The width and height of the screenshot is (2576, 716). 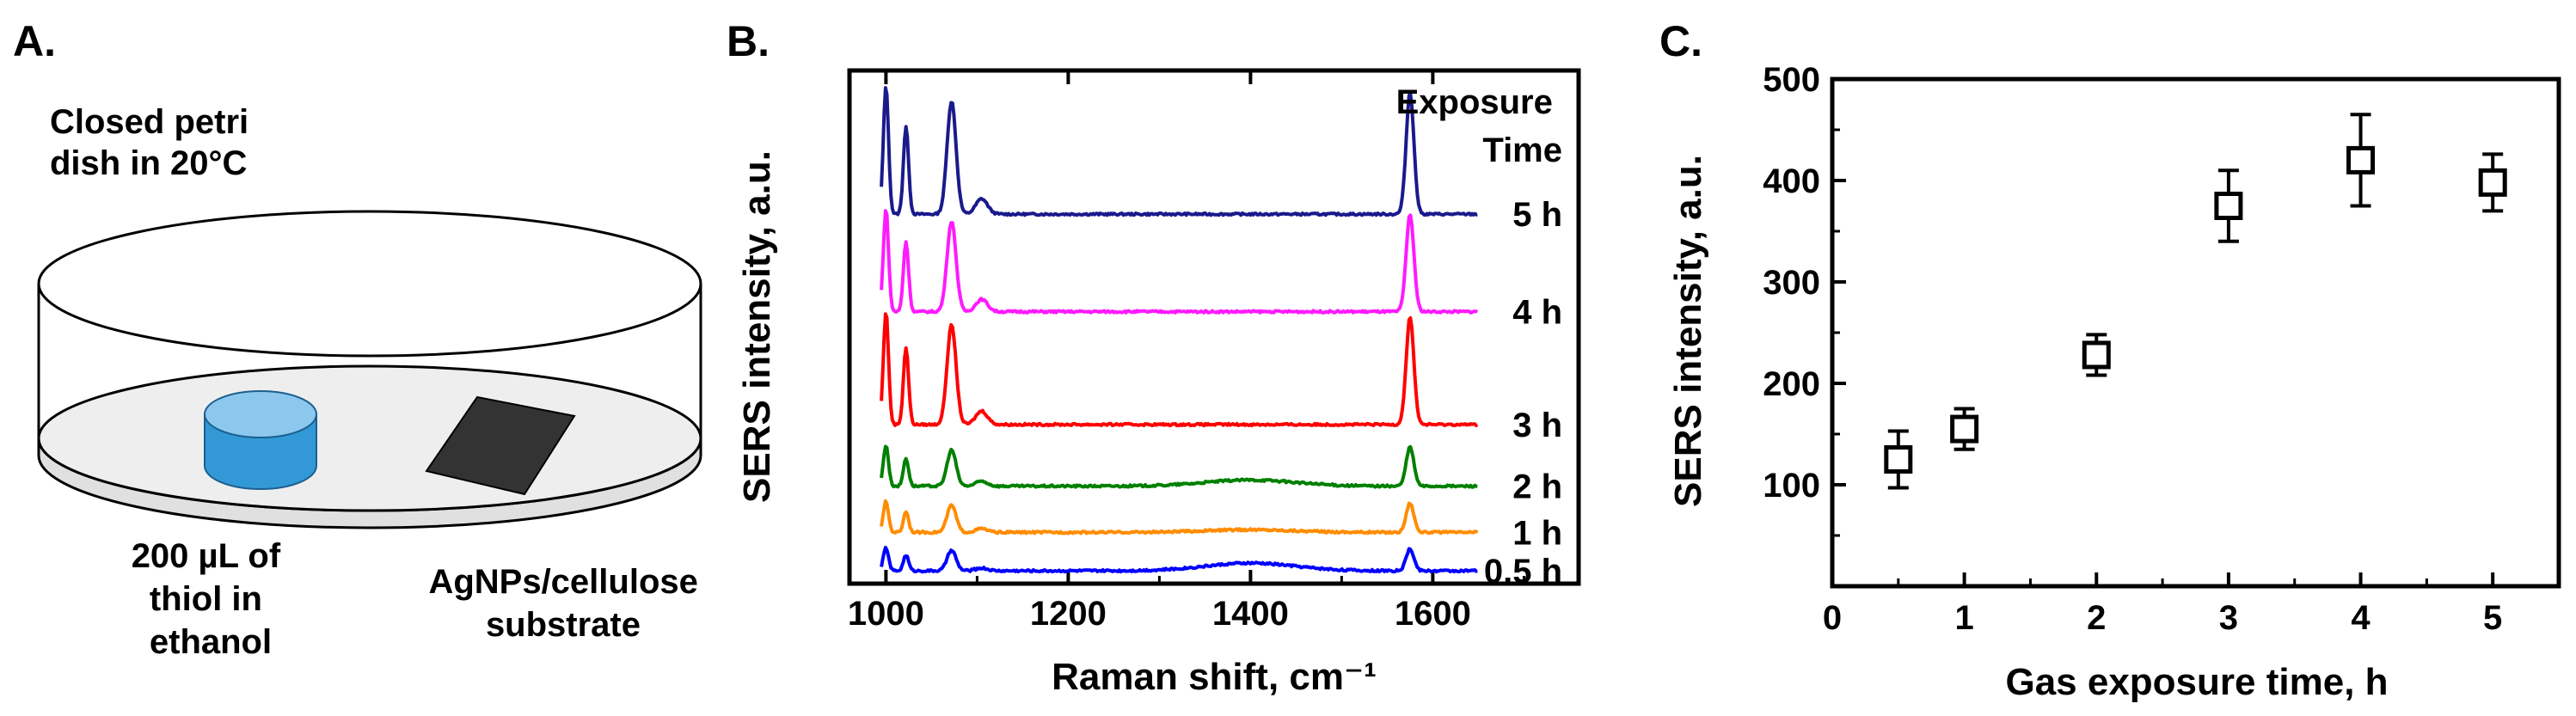 I want to click on series-label-2-h: 2 h, so click(x=1537, y=487).